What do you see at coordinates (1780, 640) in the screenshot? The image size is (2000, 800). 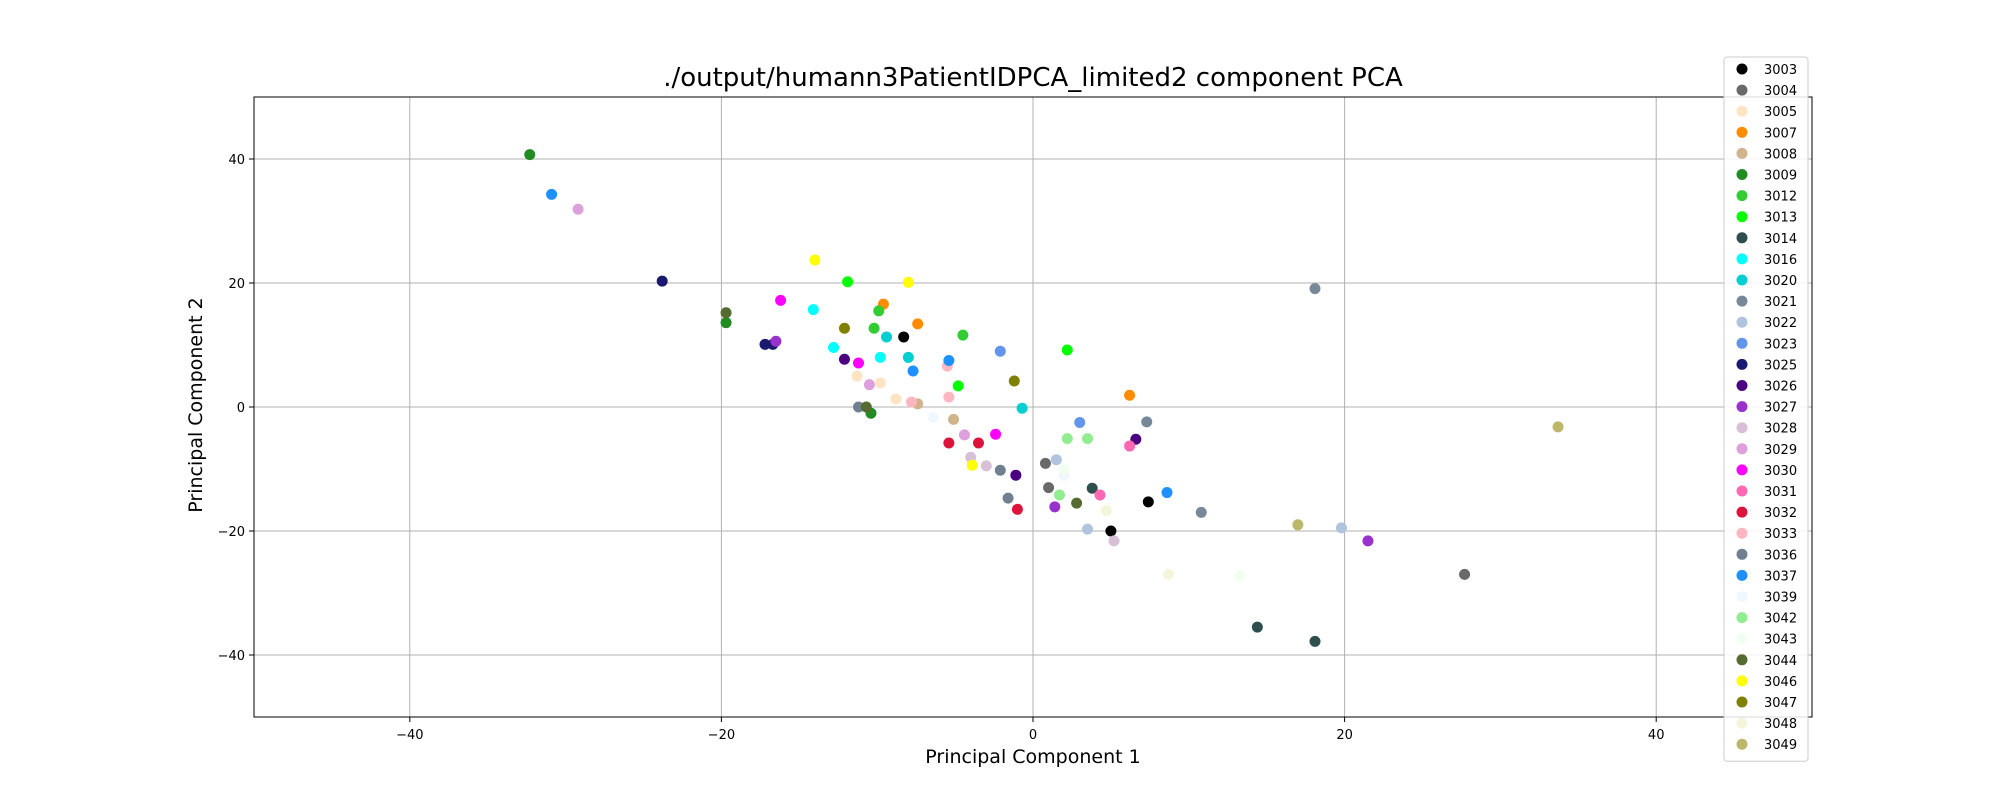 I see `legend-label-3043: 3043` at bounding box center [1780, 640].